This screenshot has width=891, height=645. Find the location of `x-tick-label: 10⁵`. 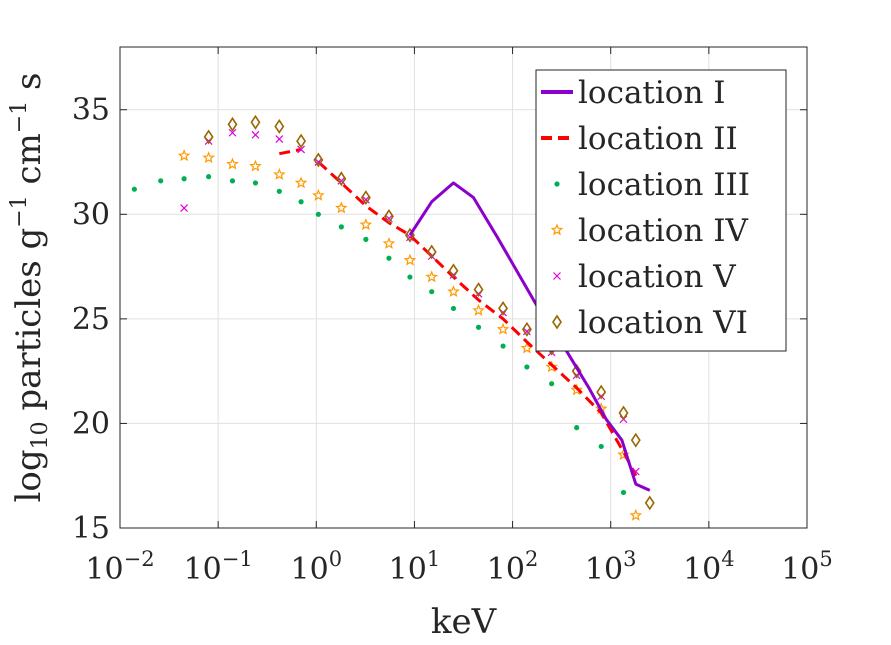

x-tick-label: 10⁵ is located at coordinates (807, 567).